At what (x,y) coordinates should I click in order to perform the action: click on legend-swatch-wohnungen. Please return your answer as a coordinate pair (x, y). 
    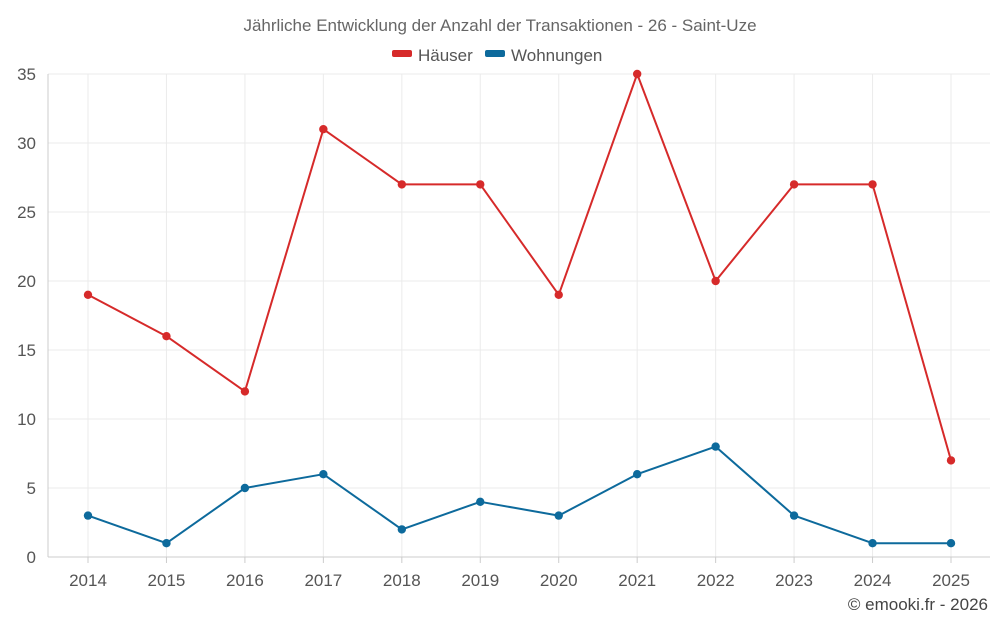
    Looking at the image, I should click on (495, 53).